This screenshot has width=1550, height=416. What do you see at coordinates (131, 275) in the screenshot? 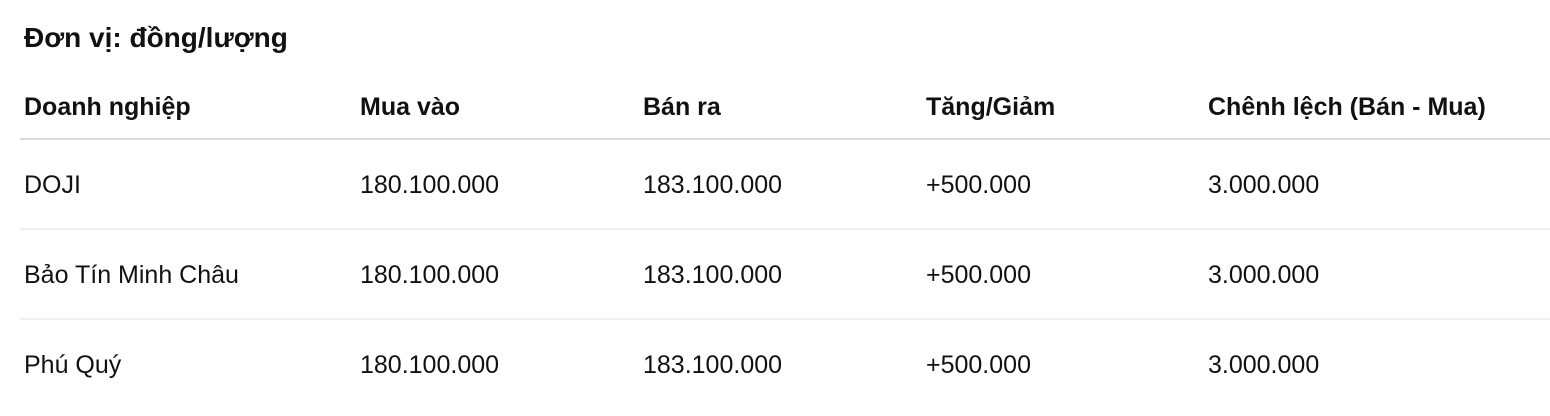
I see `cell-company: Bảo Tín Minh Châu` at bounding box center [131, 275].